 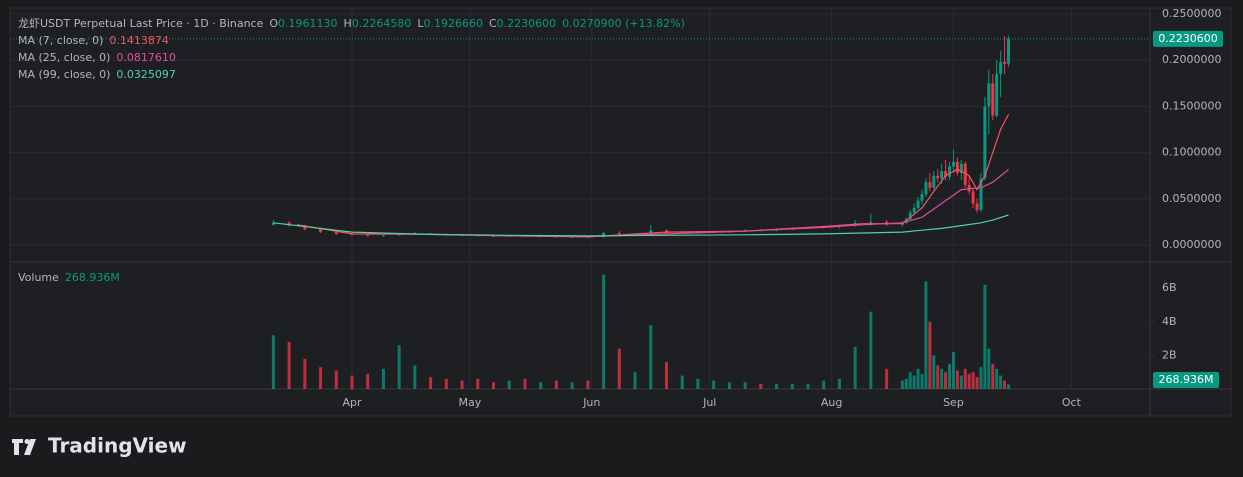 What do you see at coordinates (348, 23) in the screenshot?
I see `ohlc-key: H` at bounding box center [348, 23].